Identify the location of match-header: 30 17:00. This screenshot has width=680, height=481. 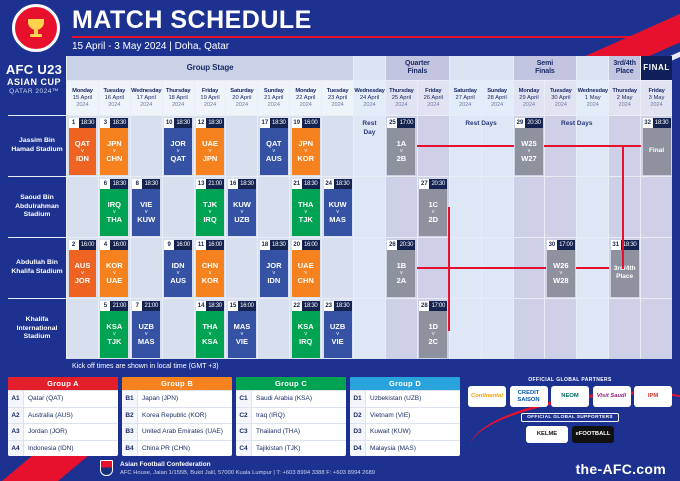
(560, 244).